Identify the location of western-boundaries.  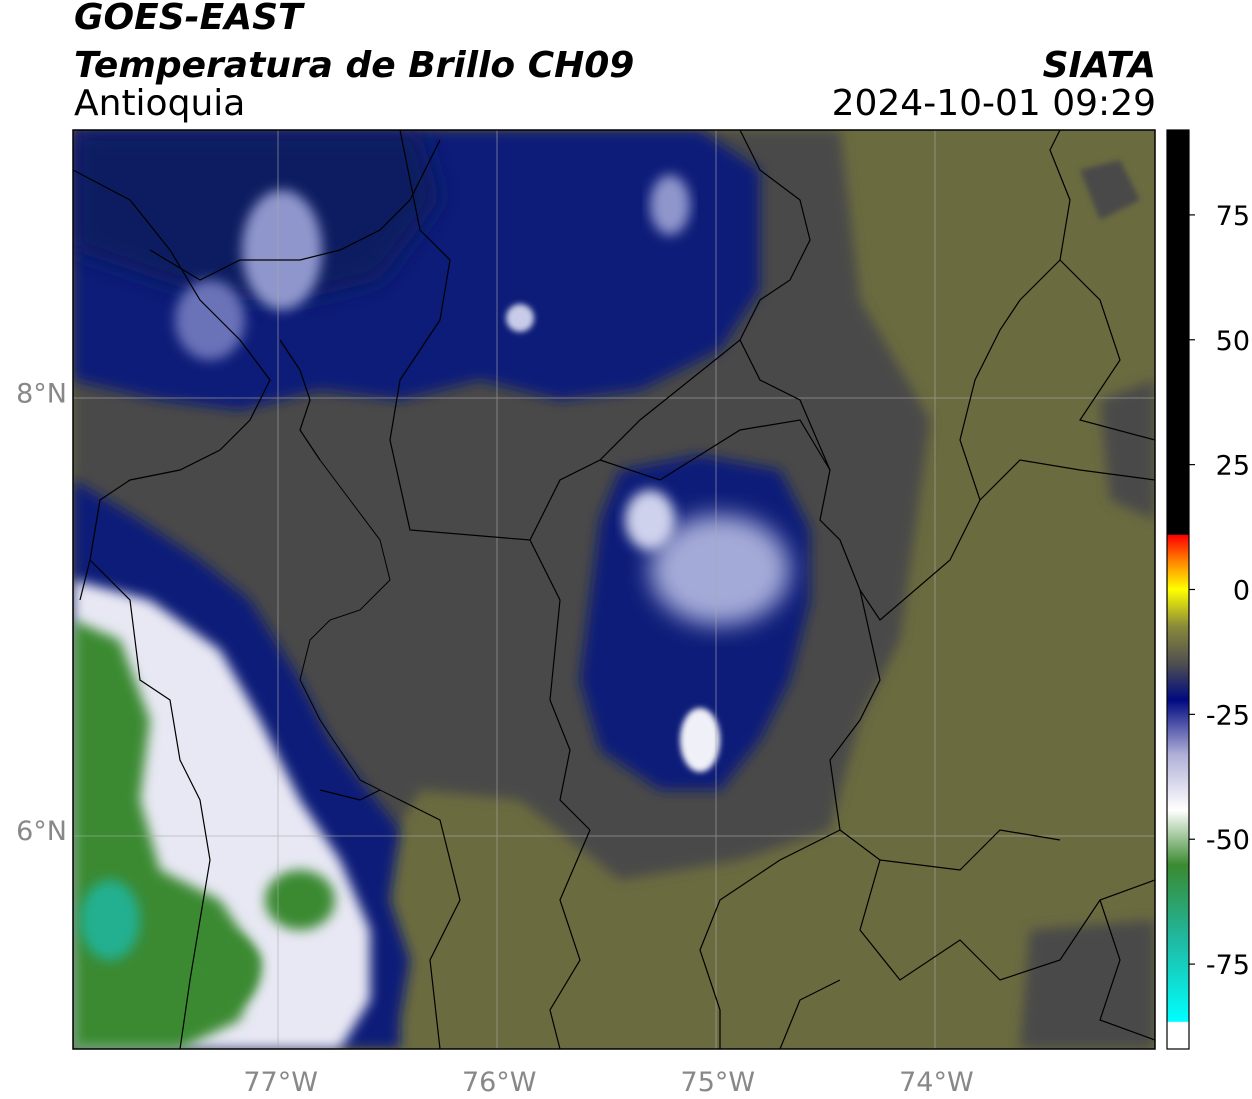
(350, 630).